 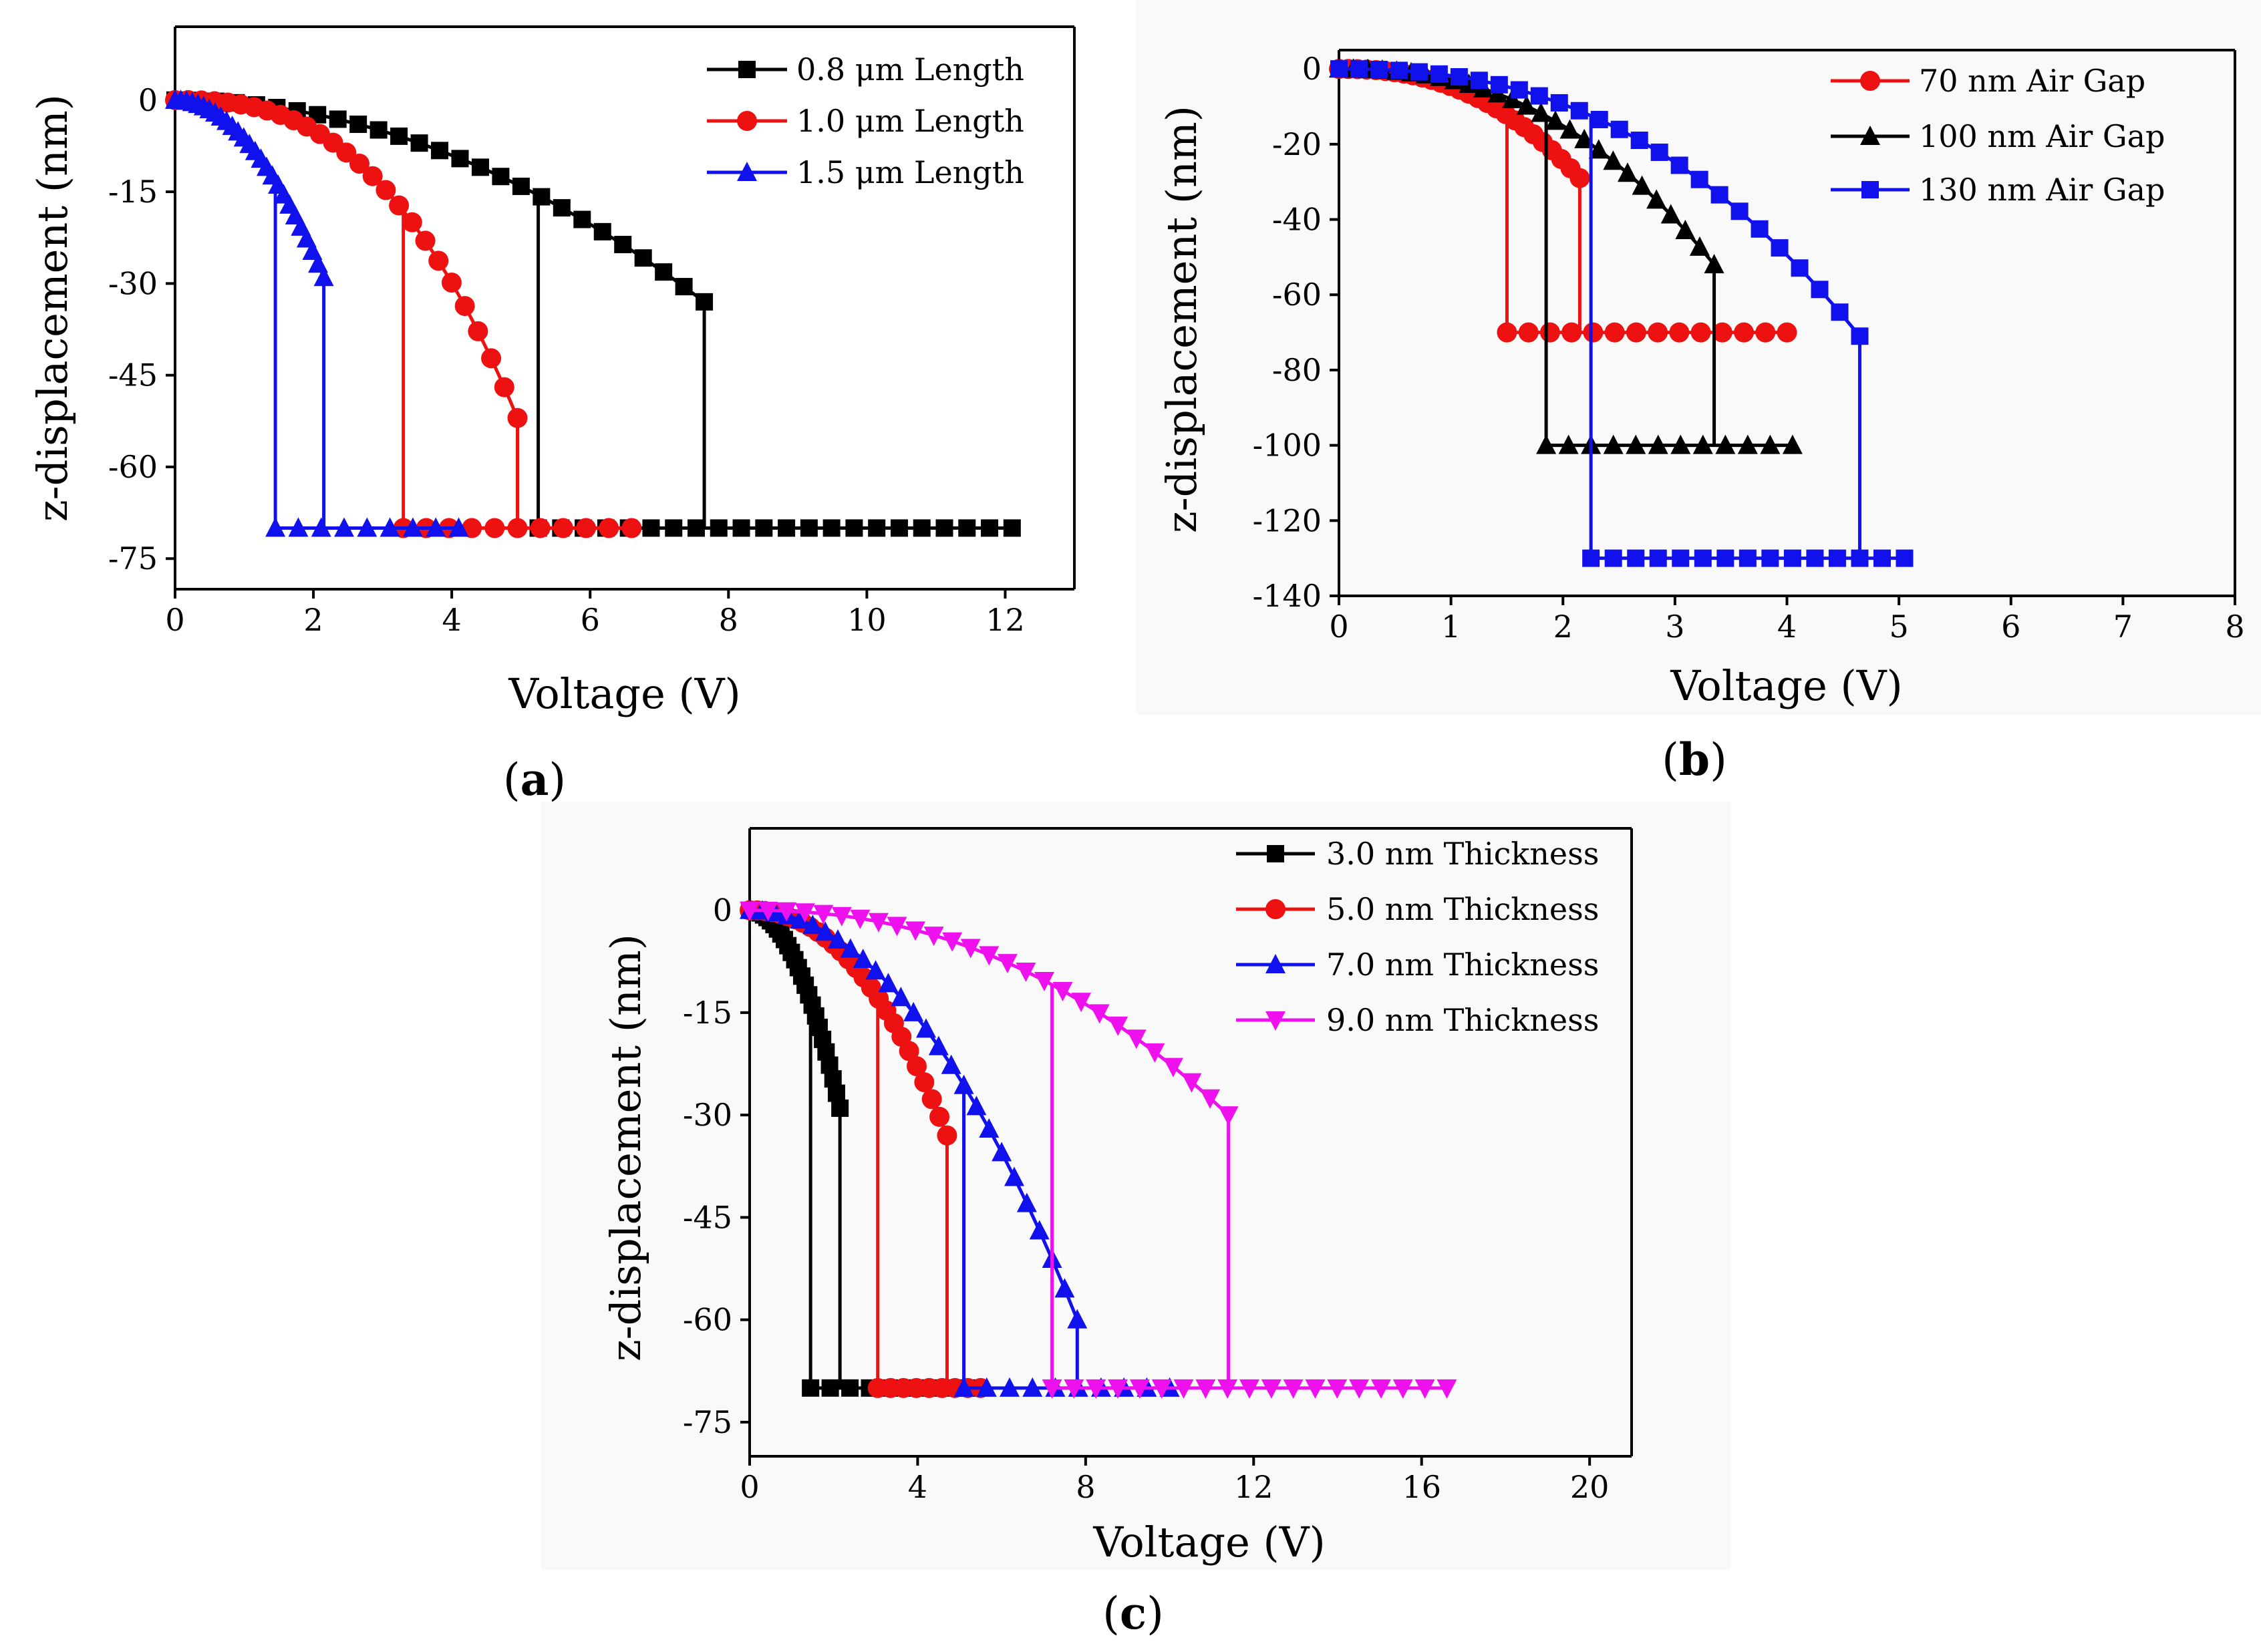 What do you see at coordinates (1417, 1020) in the screenshot?
I see `legend-entry: 9.0 nm Thickness` at bounding box center [1417, 1020].